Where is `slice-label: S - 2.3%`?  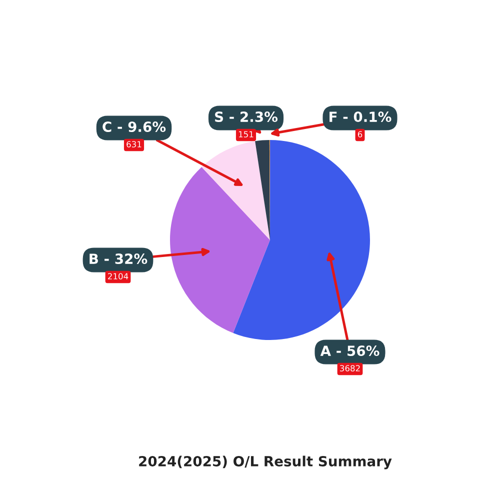 slice-label: S - 2.3% is located at coordinates (246, 117).